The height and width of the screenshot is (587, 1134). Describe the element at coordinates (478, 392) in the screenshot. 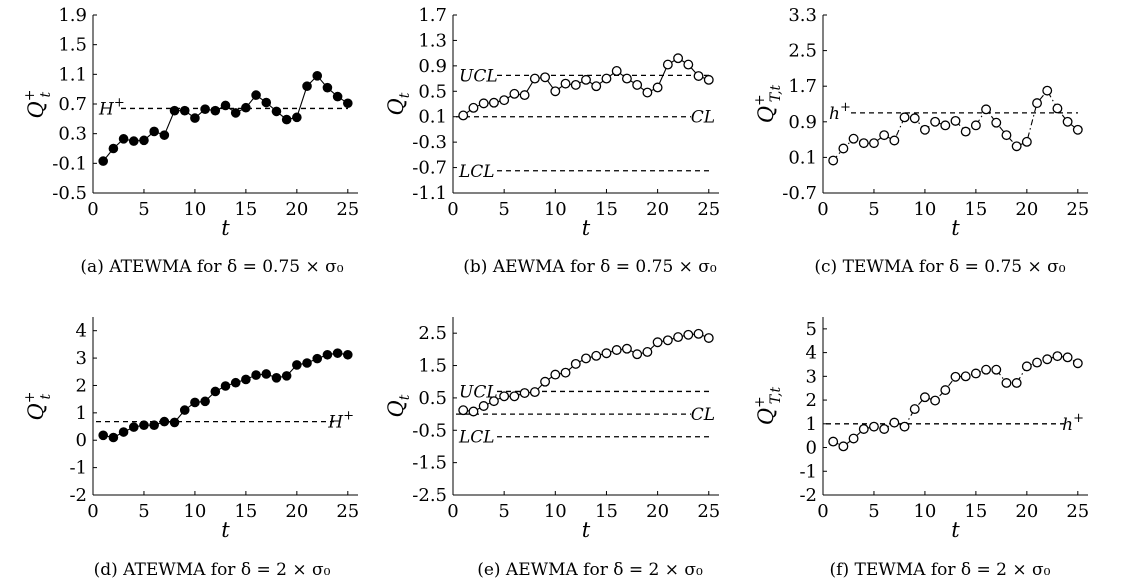

I see `reference-line-label: UCL` at that location.